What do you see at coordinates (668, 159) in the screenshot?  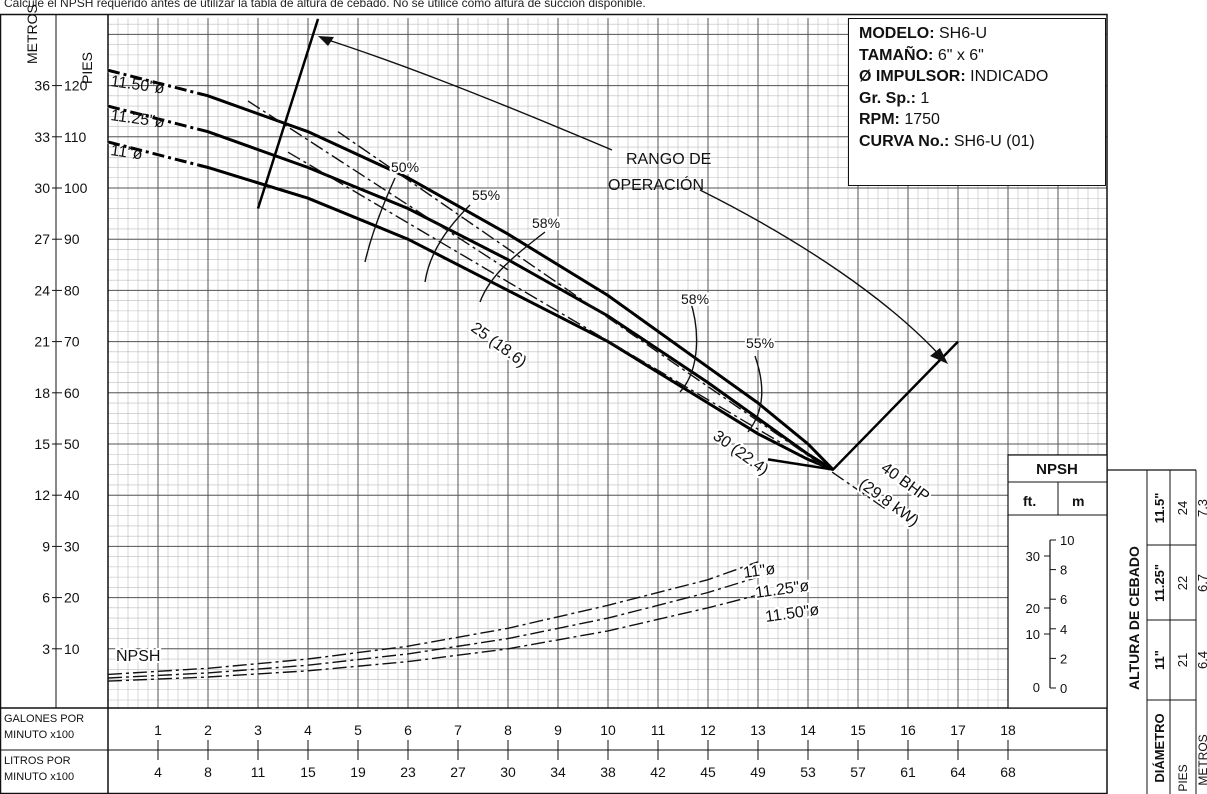 I see `operating-range-label: RANGO DE` at bounding box center [668, 159].